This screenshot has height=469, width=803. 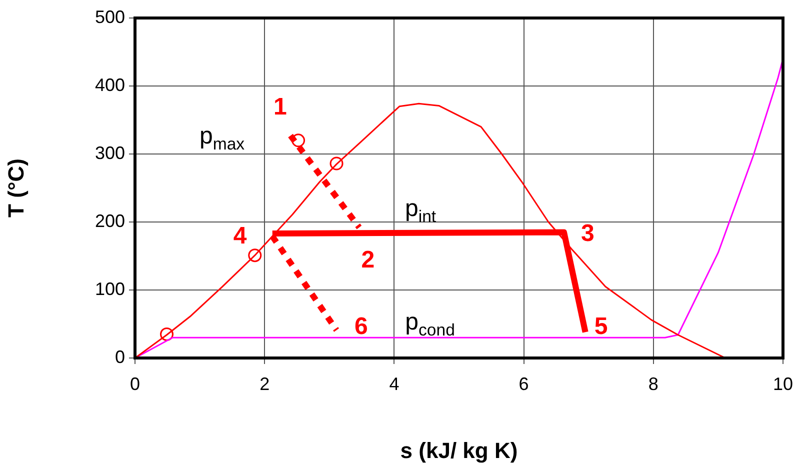 I want to click on annotation: 3, so click(x=587, y=234).